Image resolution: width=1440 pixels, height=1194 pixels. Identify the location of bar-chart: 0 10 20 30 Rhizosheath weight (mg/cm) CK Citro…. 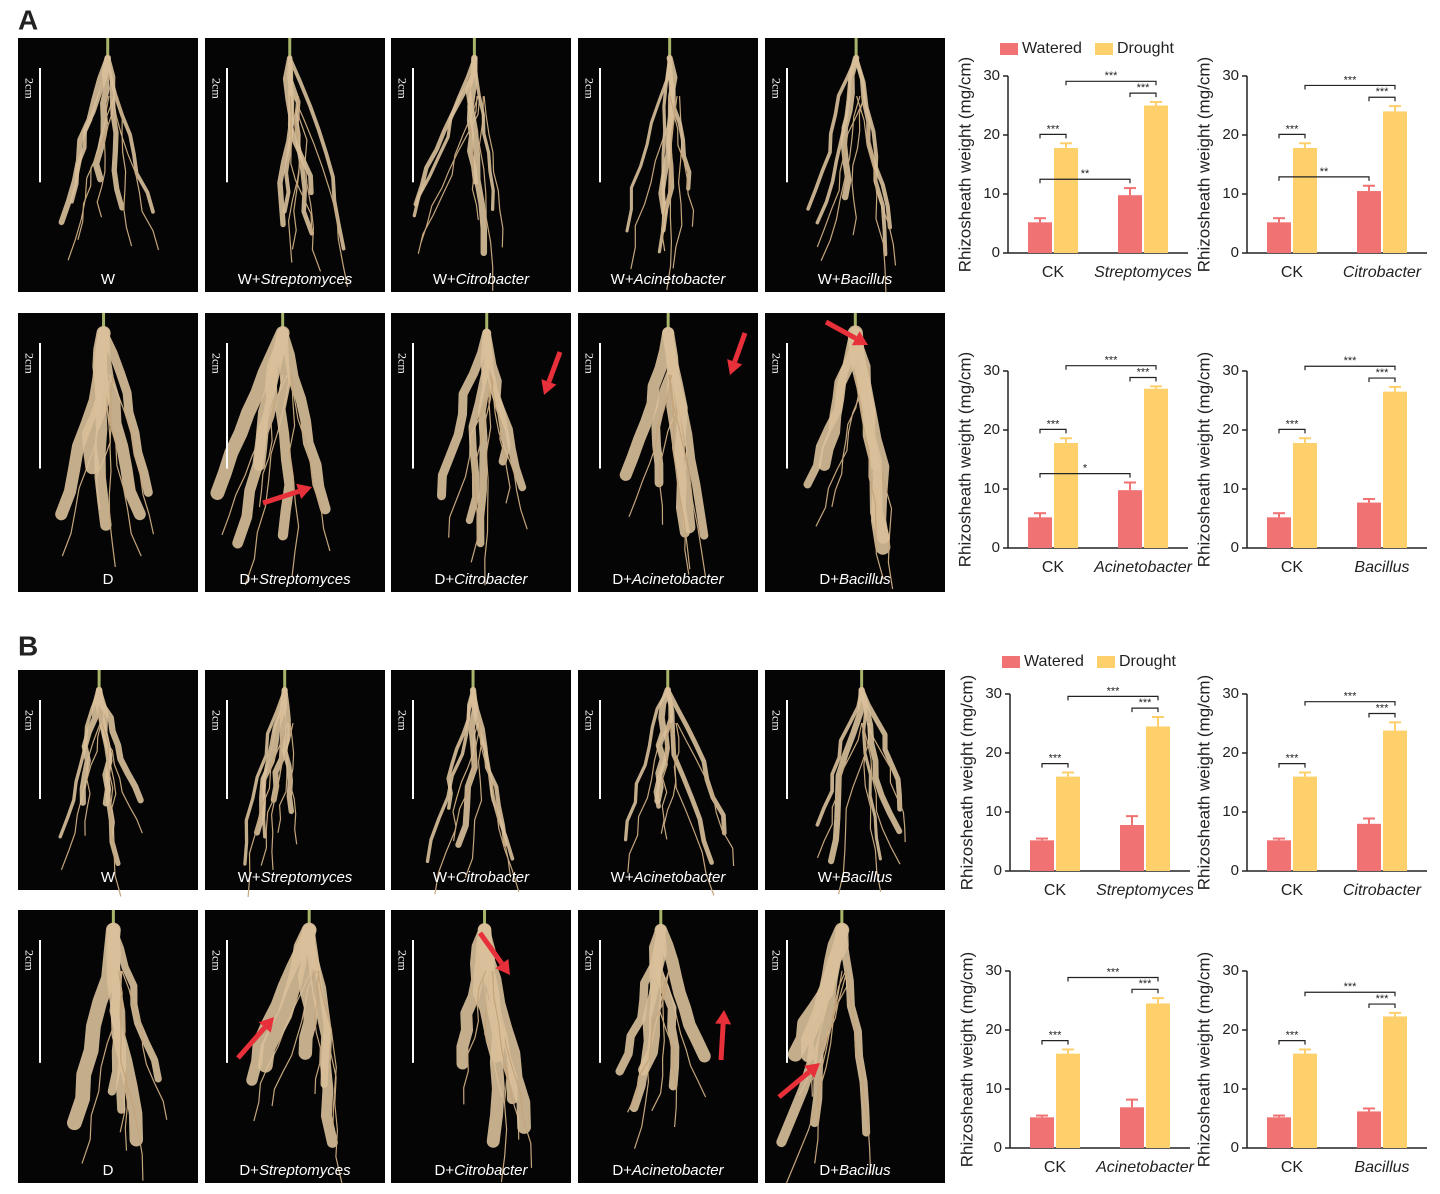
(1310, 169).